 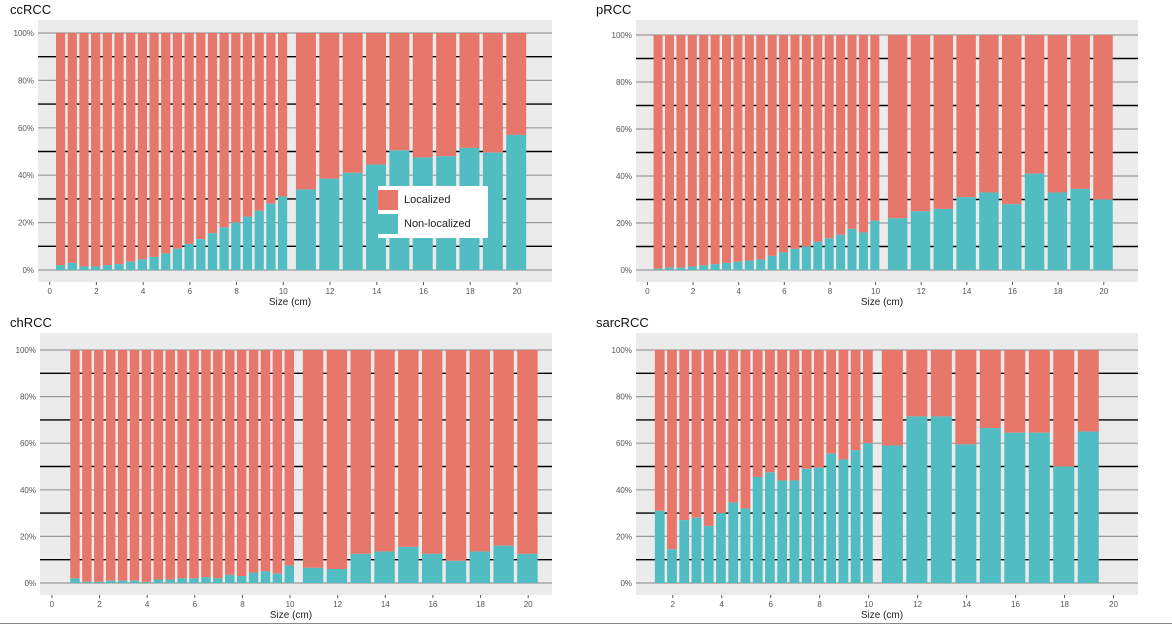 What do you see at coordinates (868, 604) in the screenshot?
I see `x-tick-label: 10` at bounding box center [868, 604].